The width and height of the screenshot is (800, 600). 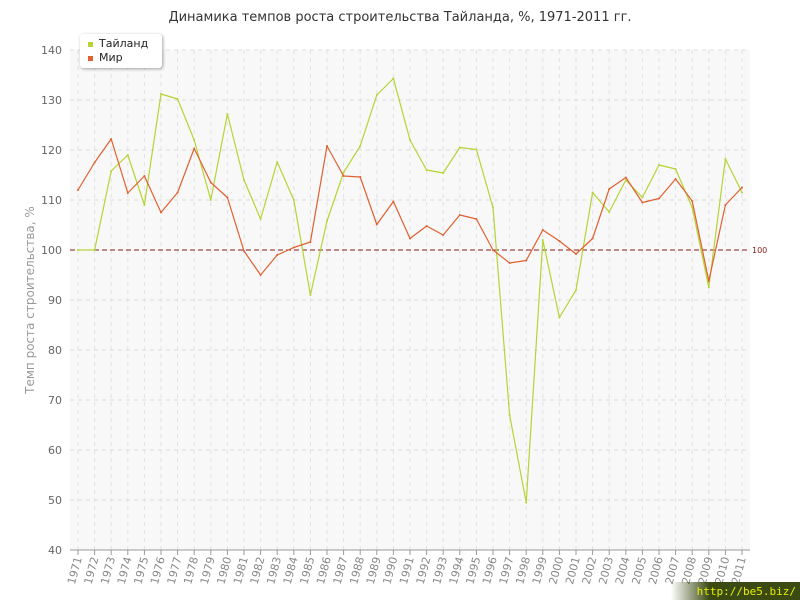 What do you see at coordinates (51, 150) in the screenshot?
I see `y-tick-label: 120` at bounding box center [51, 150].